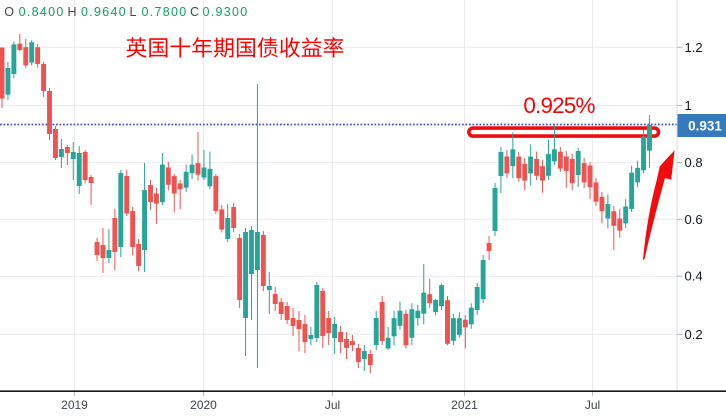 This screenshot has width=726, height=420. What do you see at coordinates (694, 276) in the screenshot?
I see `svg-text: 0.4` at bounding box center [694, 276].